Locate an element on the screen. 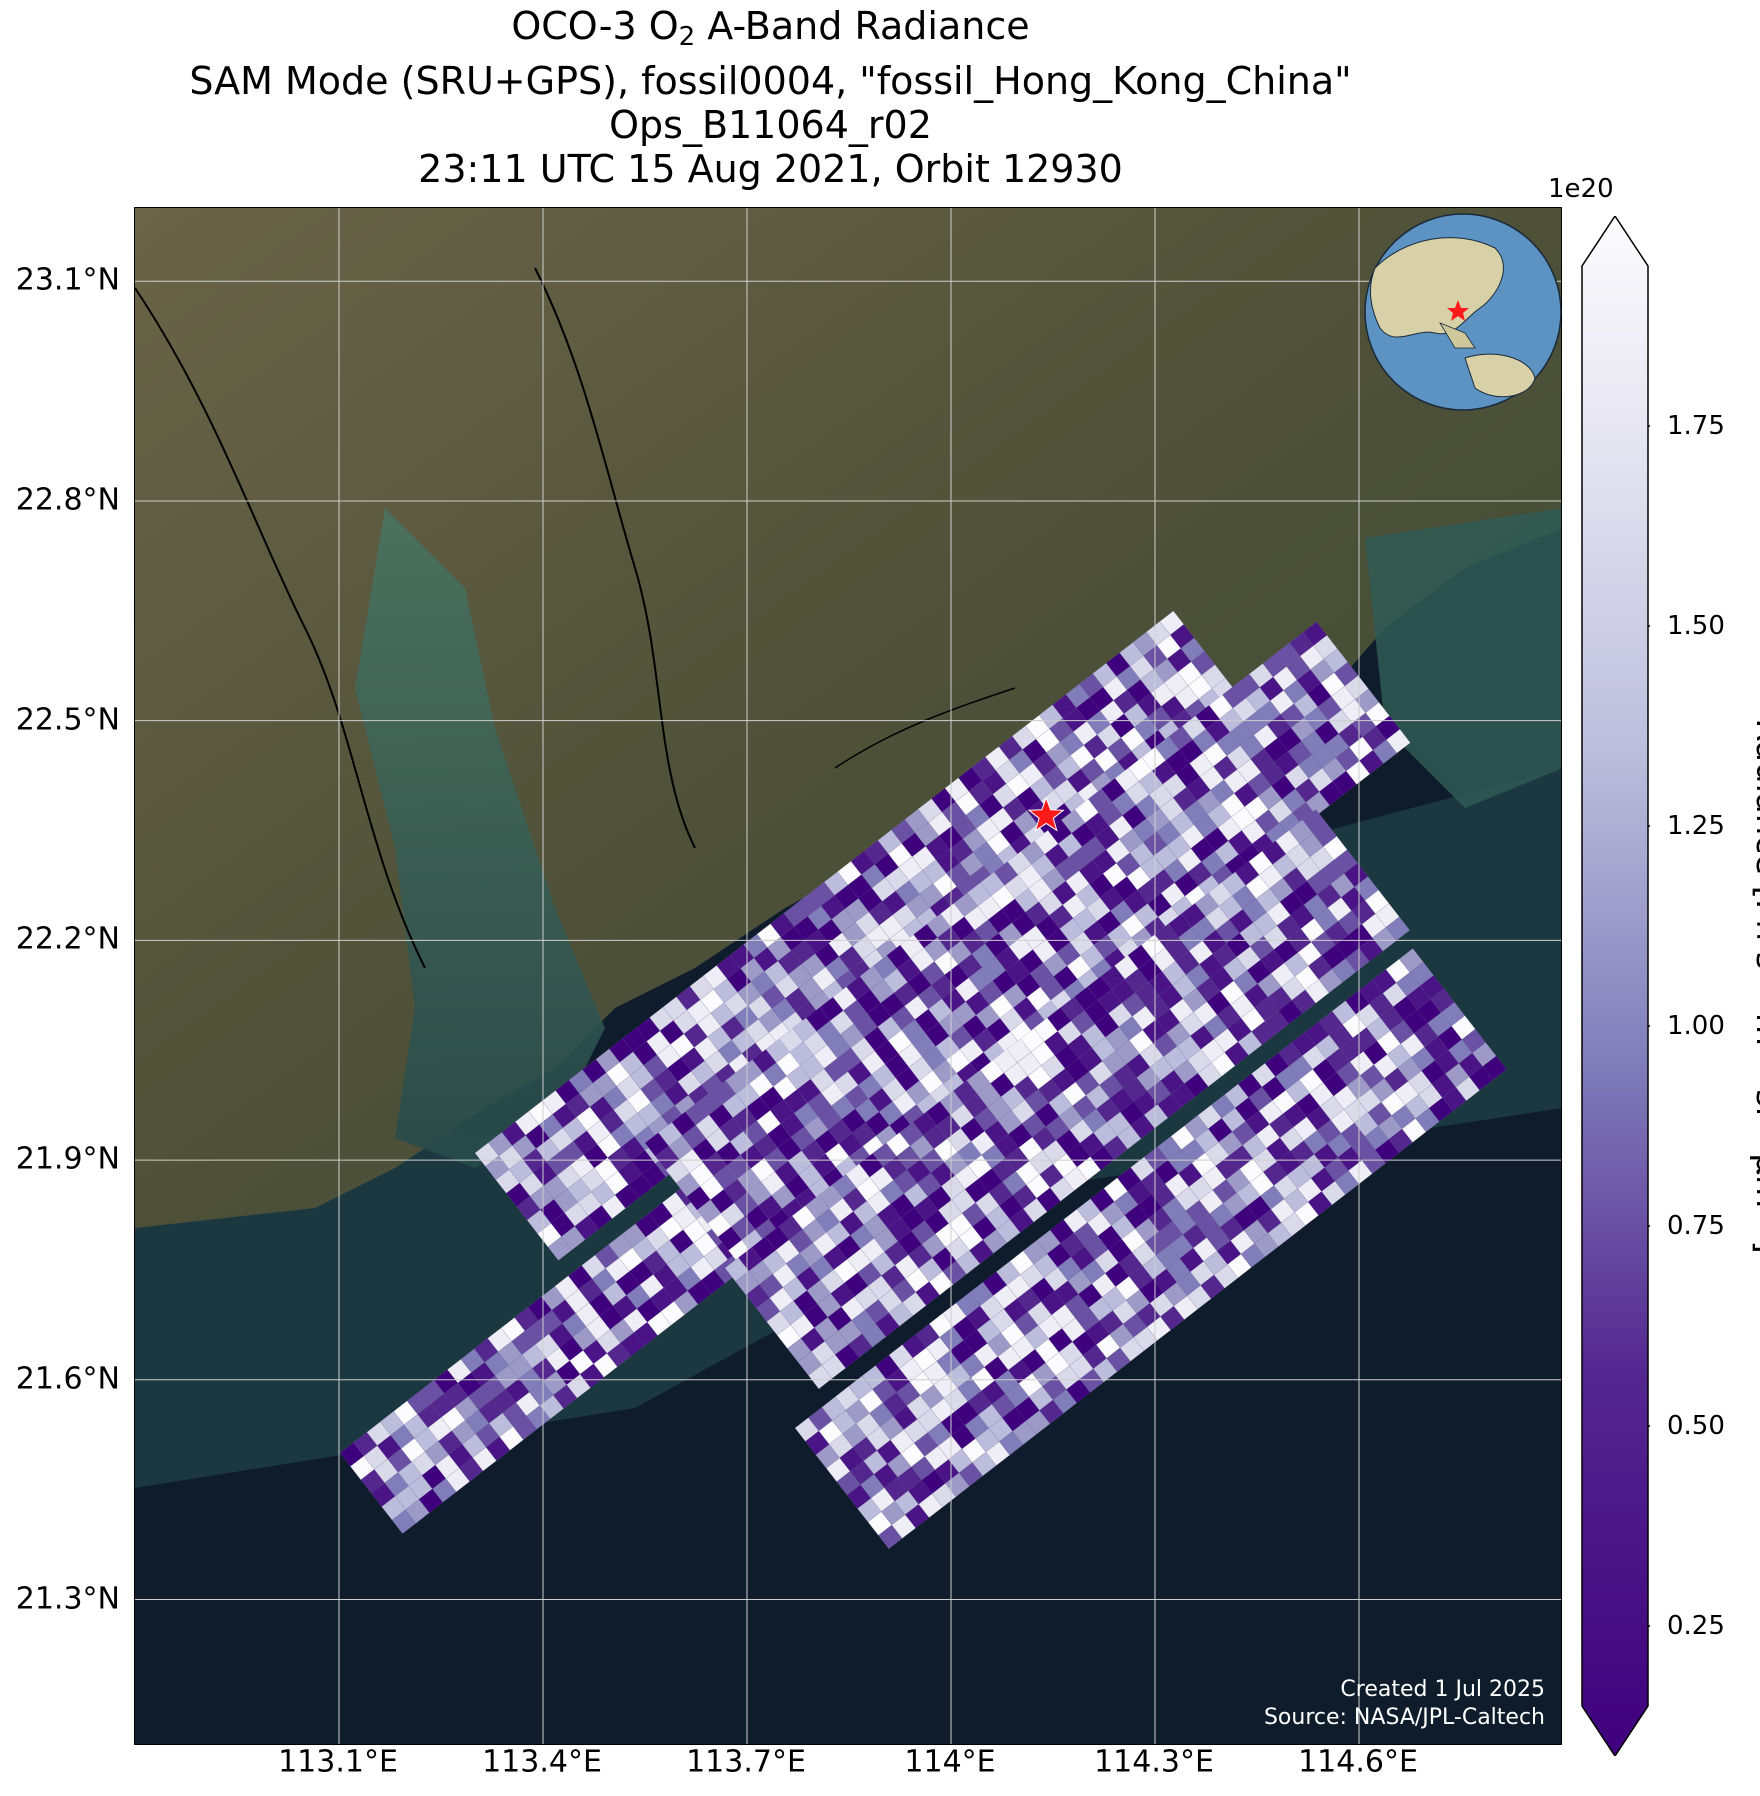  lon-tick-label: 113.4°E is located at coordinates (542, 1762).